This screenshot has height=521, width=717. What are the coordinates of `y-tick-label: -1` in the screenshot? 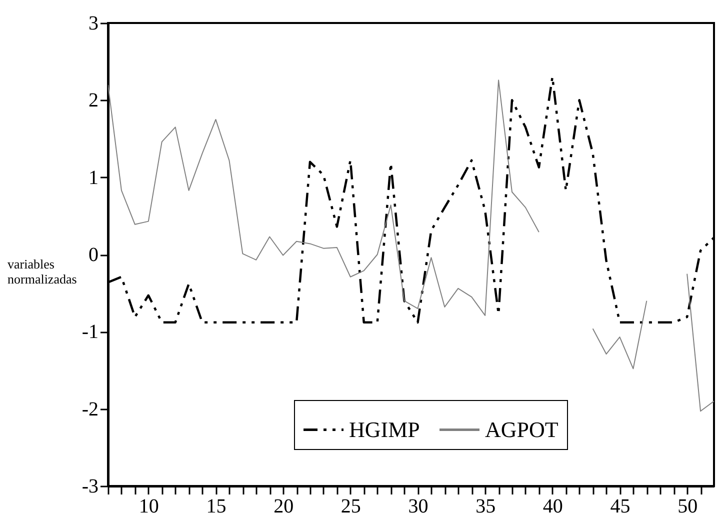 It's located at (90, 332).